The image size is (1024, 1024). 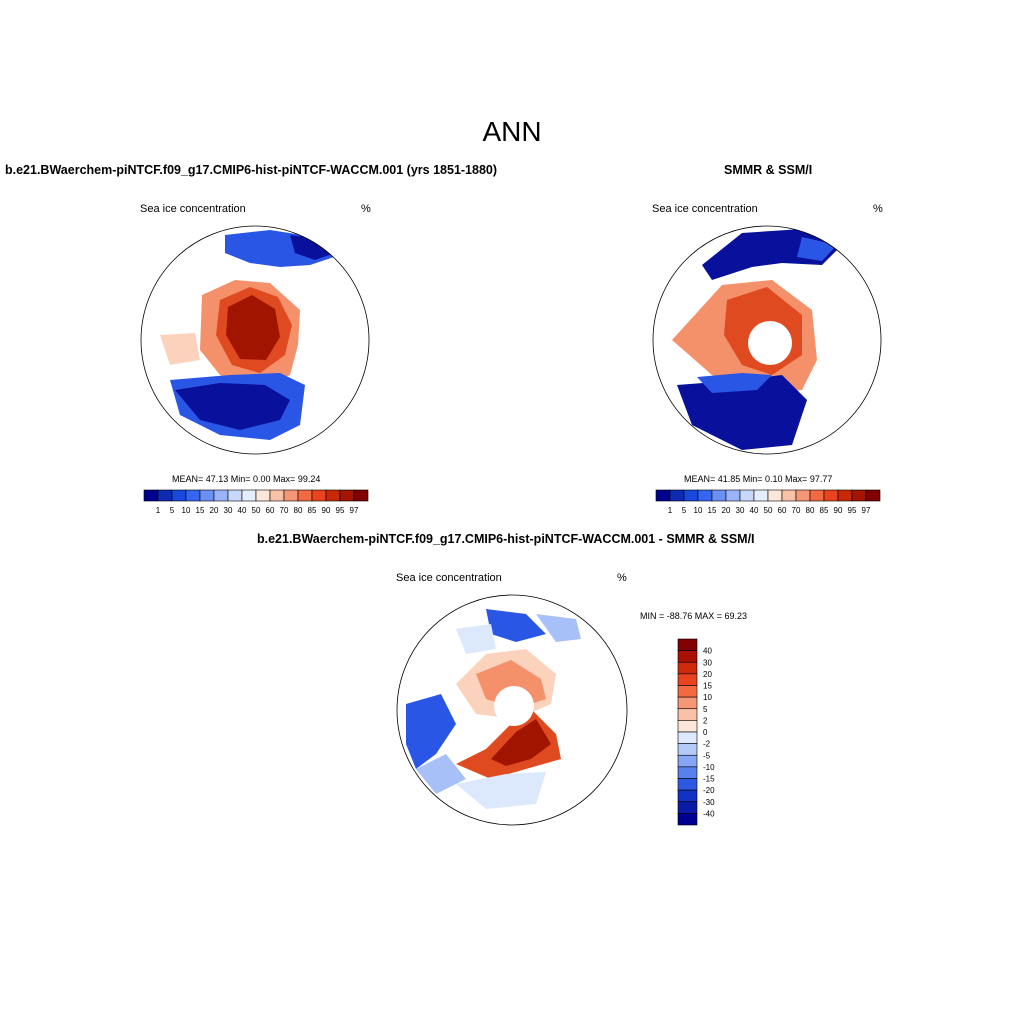 What do you see at coordinates (558, 628) in the screenshot?
I see `panel3-diff-top-right` at bounding box center [558, 628].